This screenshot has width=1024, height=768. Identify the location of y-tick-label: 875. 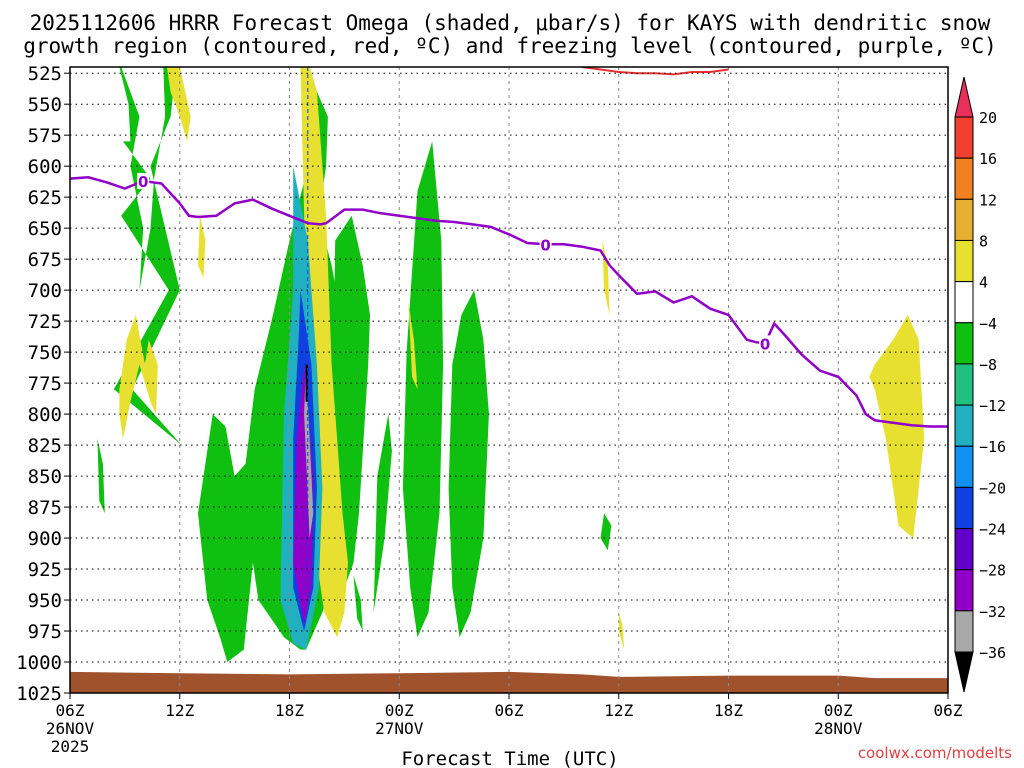
(45, 508).